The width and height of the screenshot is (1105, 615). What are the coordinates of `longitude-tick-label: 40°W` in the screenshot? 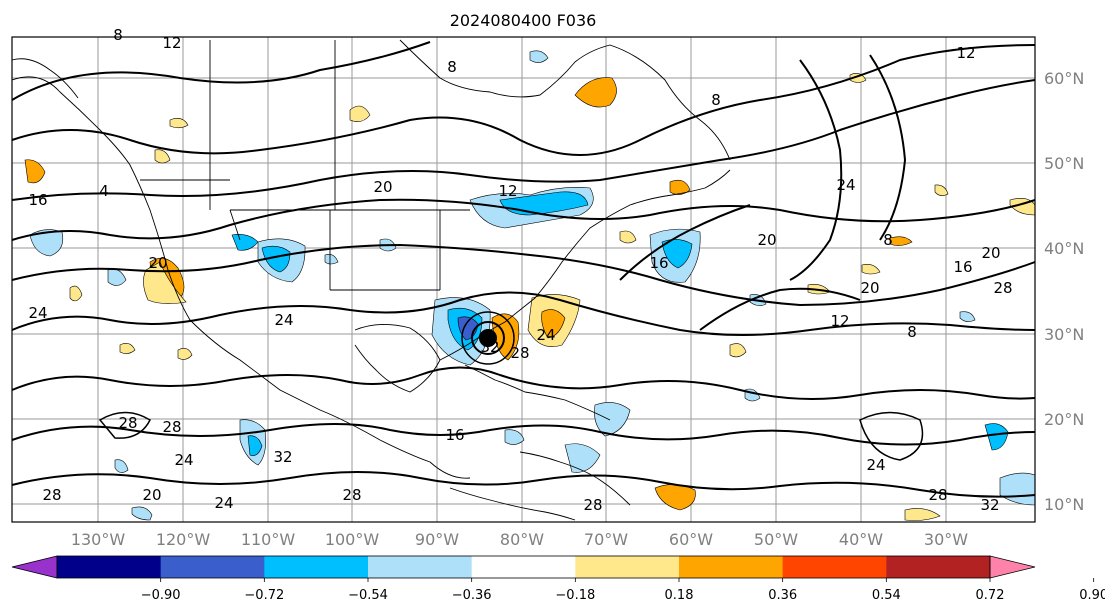 It's located at (861, 539).